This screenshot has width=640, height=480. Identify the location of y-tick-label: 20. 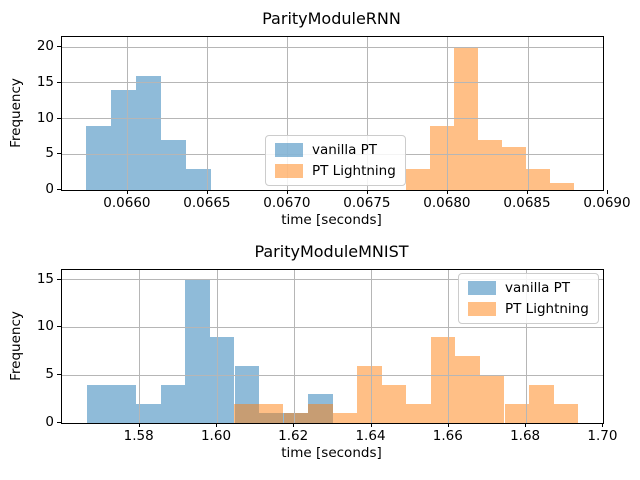
(45, 46).